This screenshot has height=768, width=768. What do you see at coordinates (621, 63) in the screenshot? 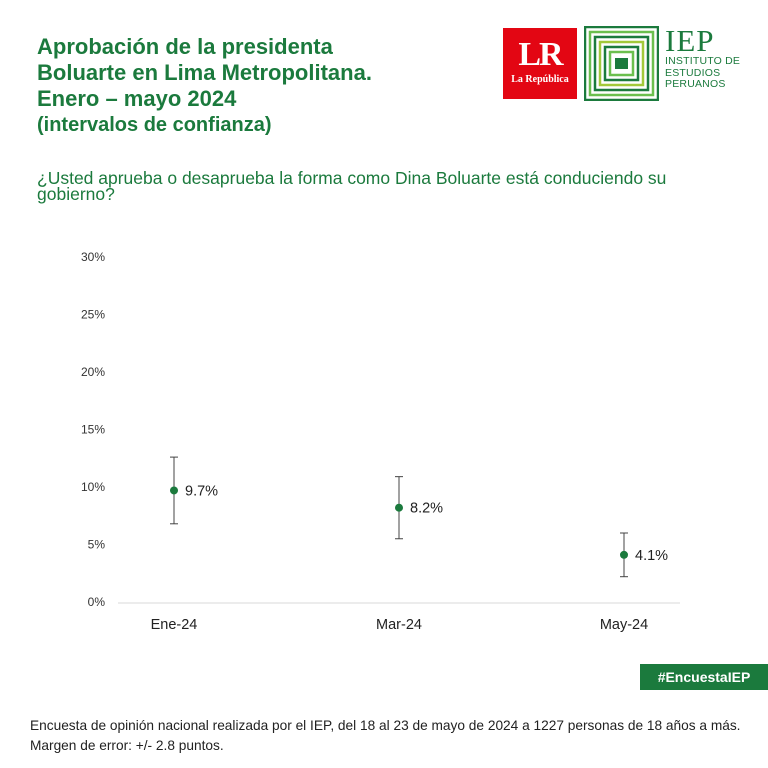
I see `iep-logo-icon` at bounding box center [621, 63].